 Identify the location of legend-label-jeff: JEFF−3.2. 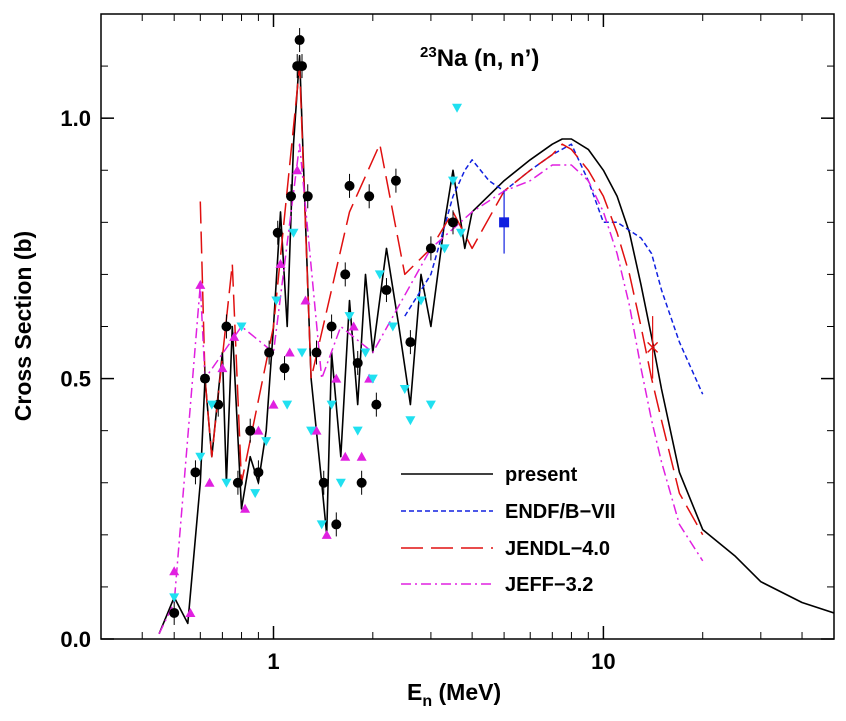
(549, 585).